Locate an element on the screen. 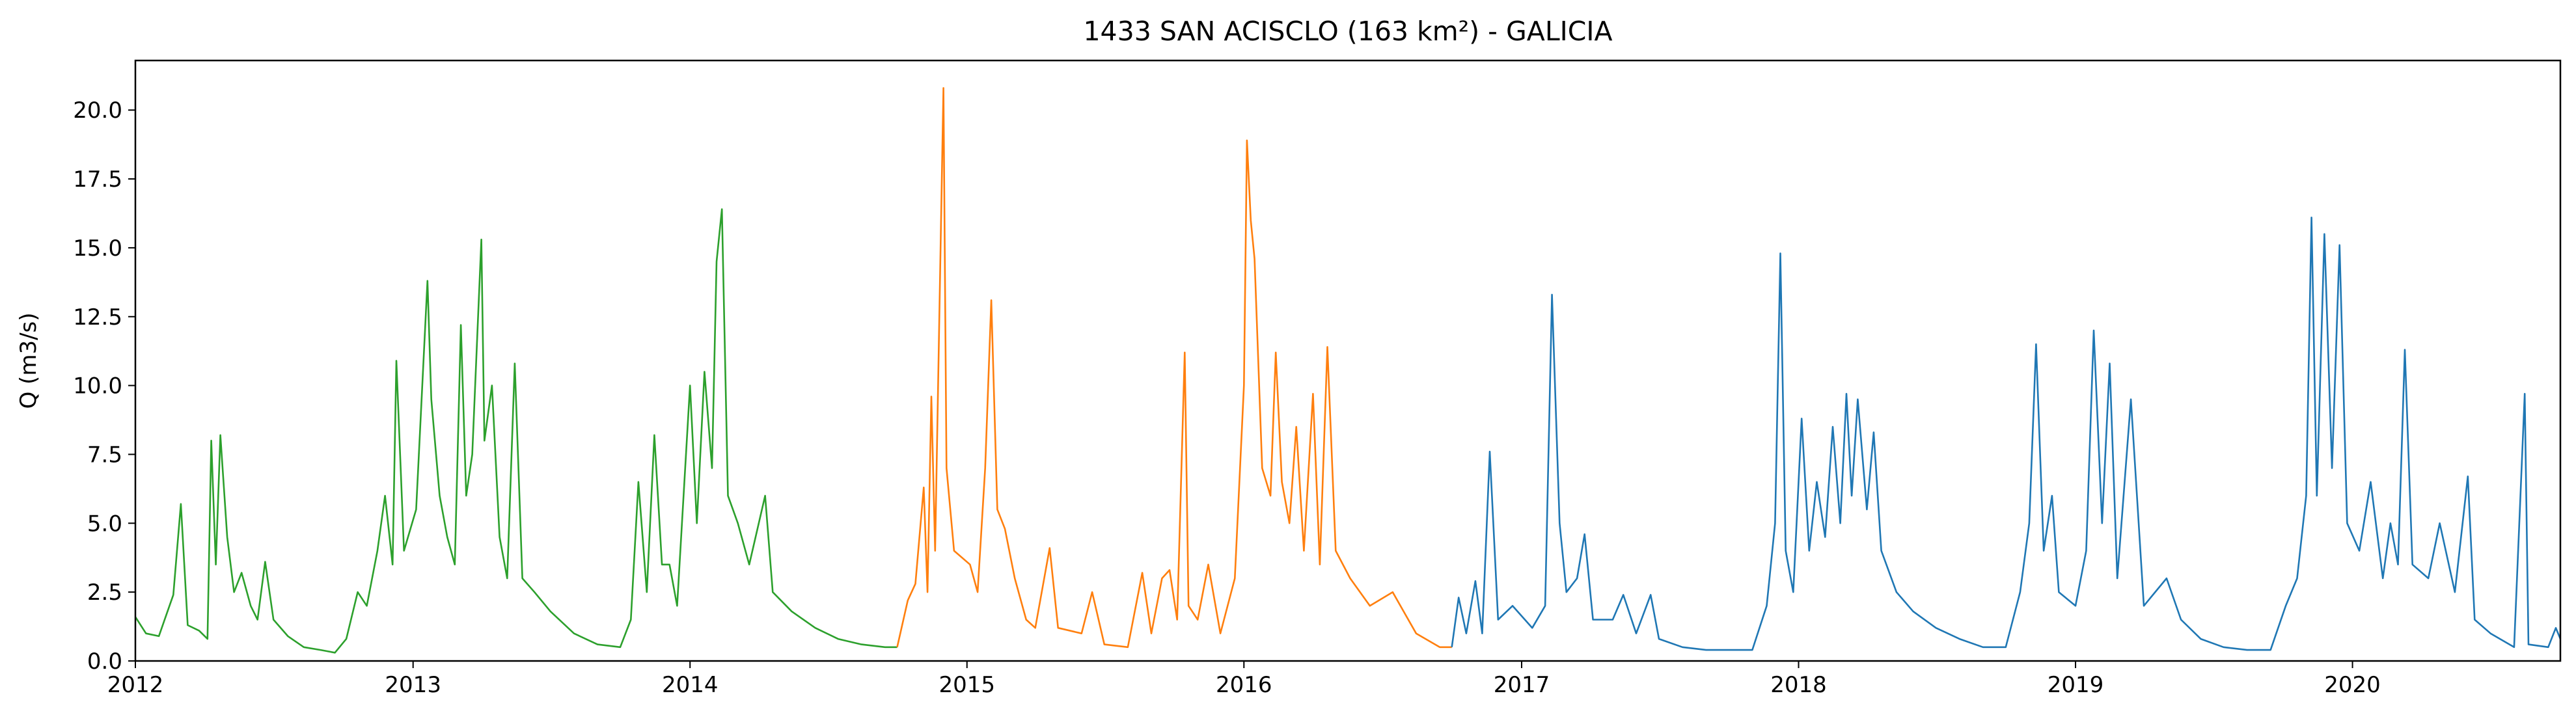 The width and height of the screenshot is (2576, 726). y-tick-label: 0.0 is located at coordinates (104, 662).